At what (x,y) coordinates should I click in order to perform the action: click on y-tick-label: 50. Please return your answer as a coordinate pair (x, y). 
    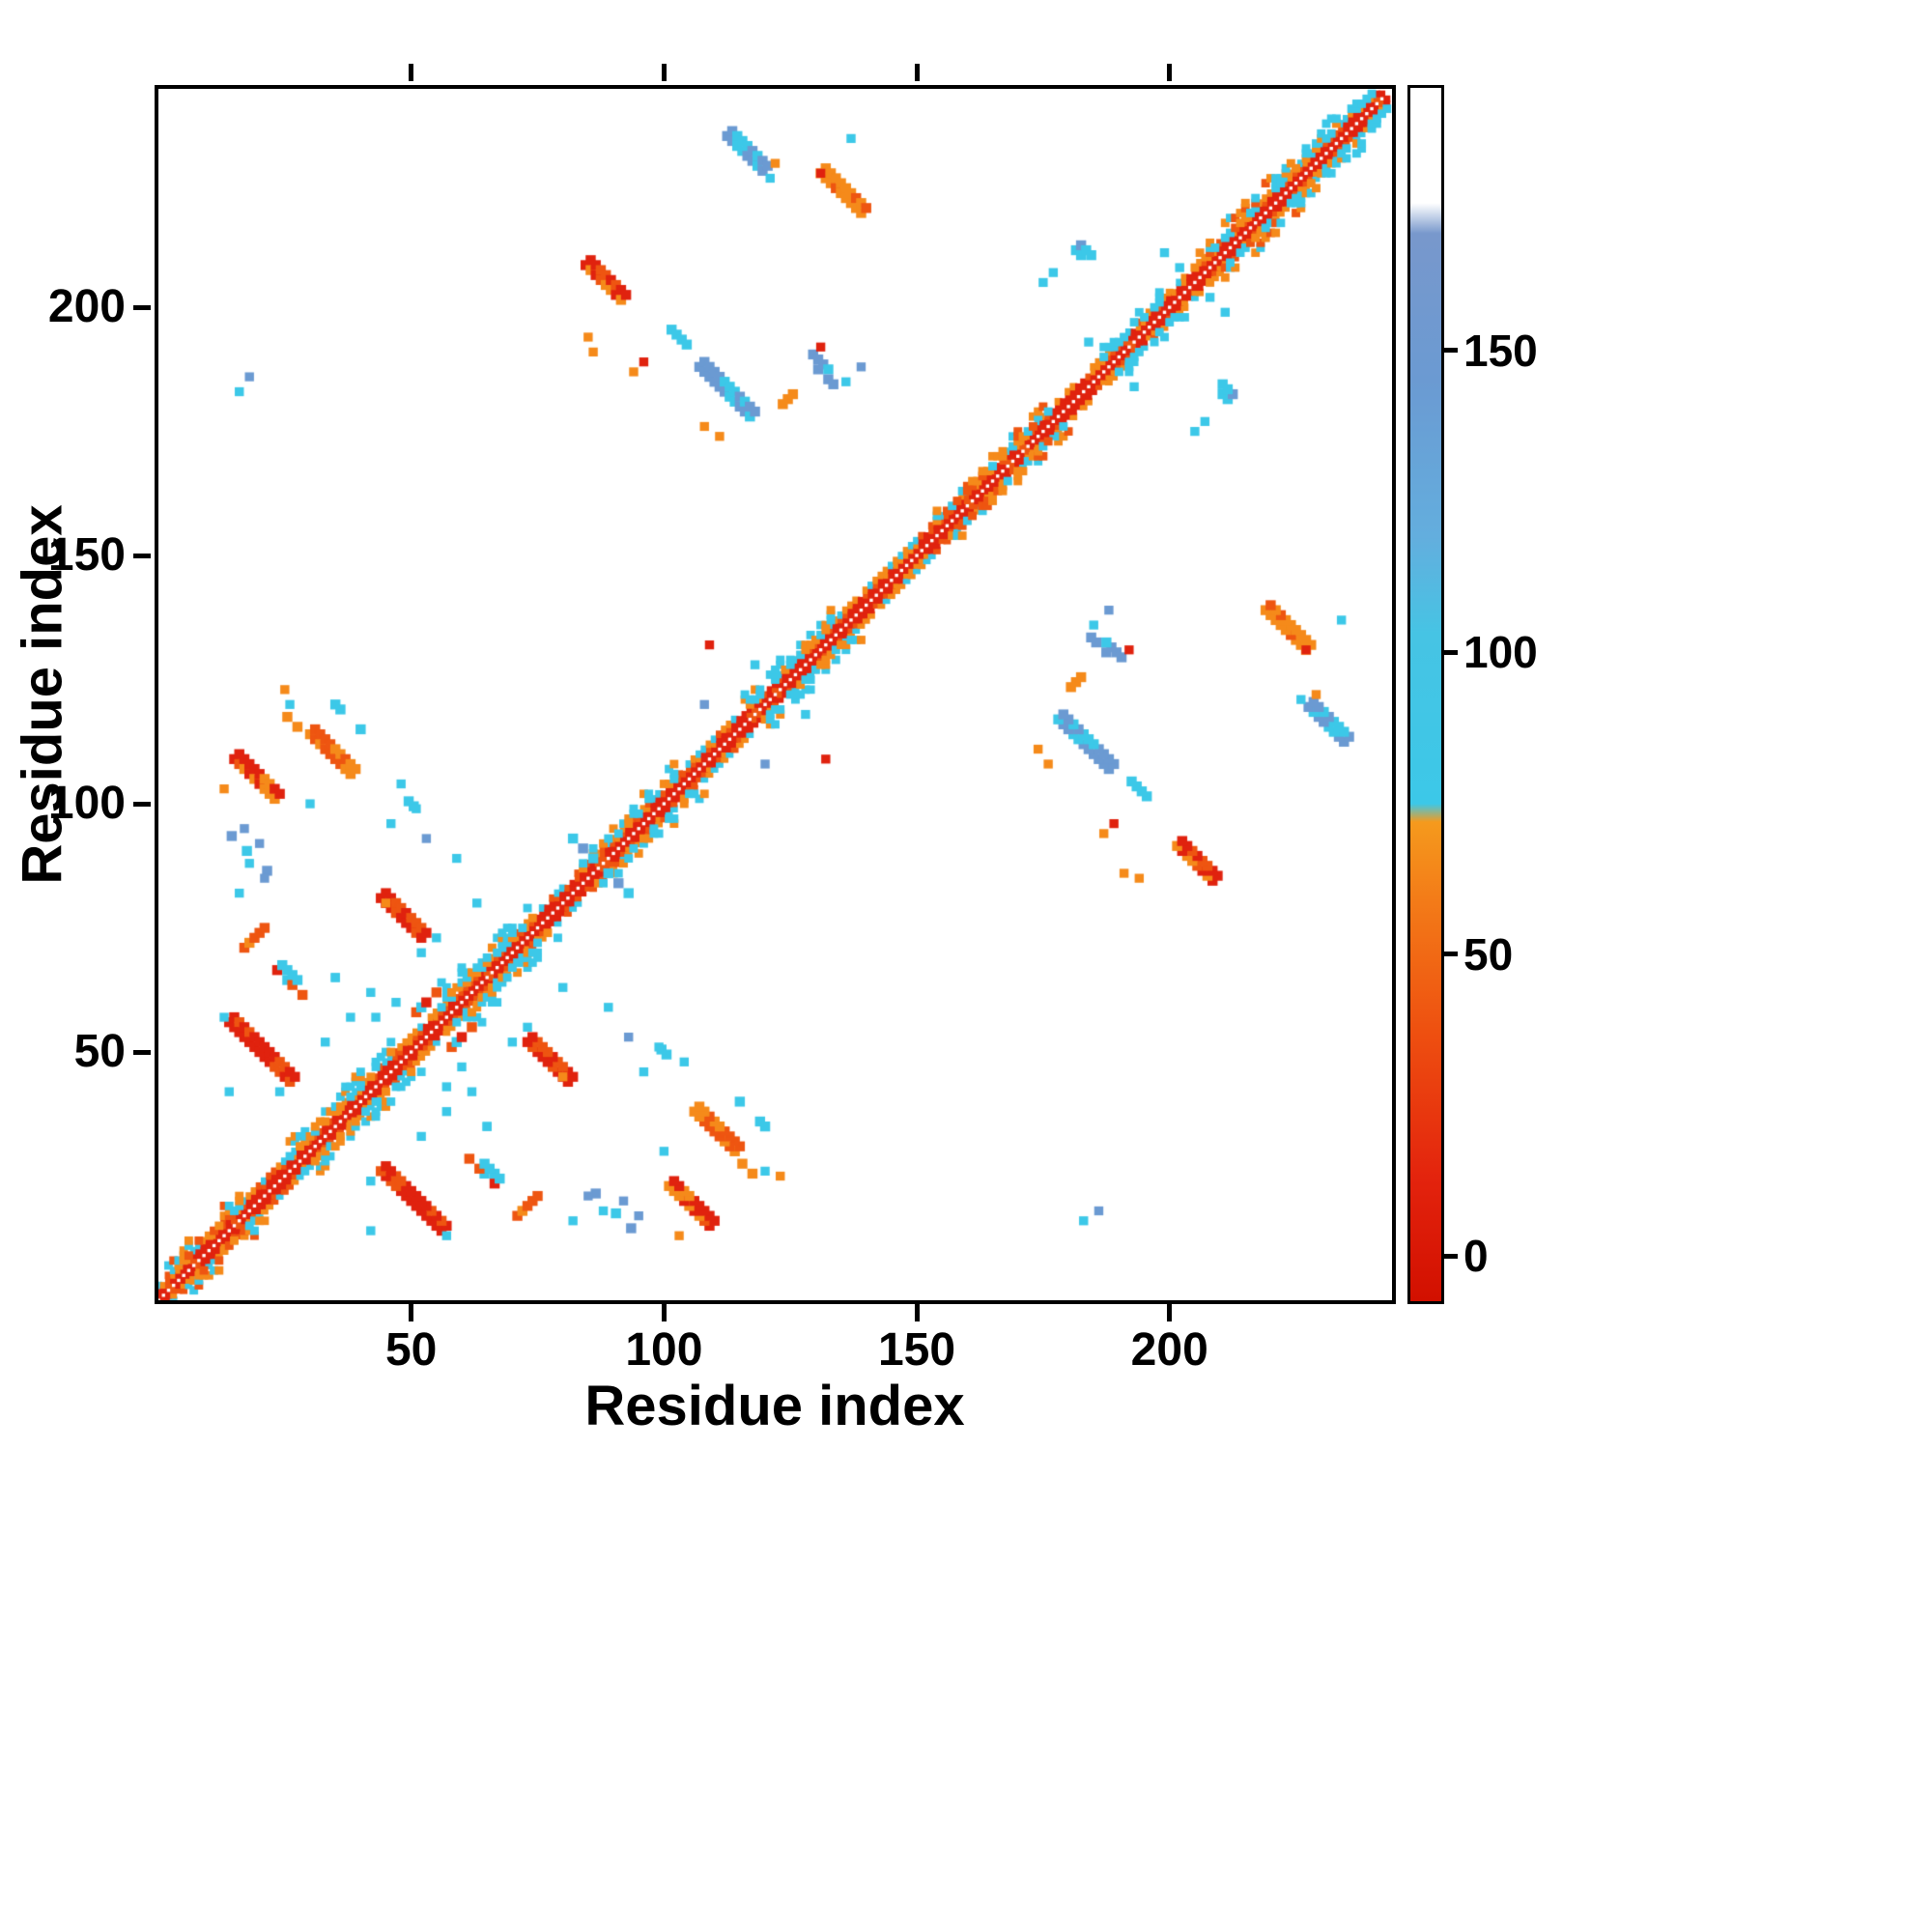
    Looking at the image, I should click on (99, 1052).